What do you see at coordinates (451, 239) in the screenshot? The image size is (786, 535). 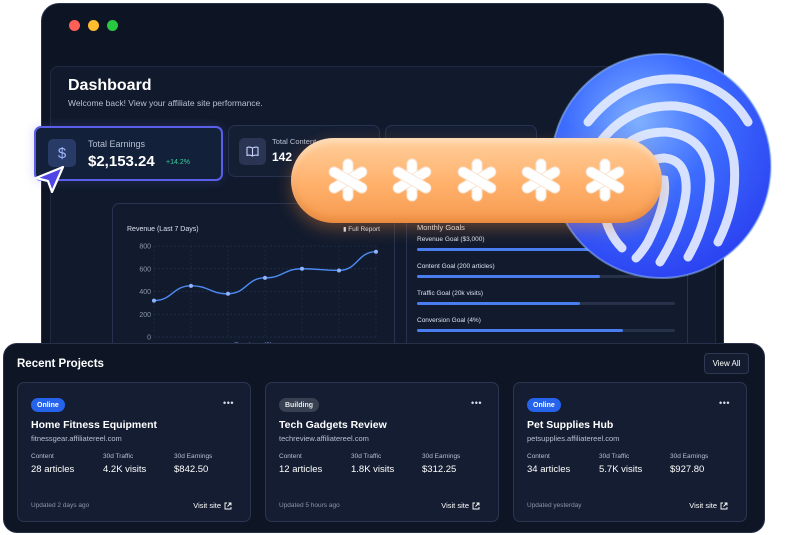 I see `goal-label: Revenue Goal ($3,000)` at bounding box center [451, 239].